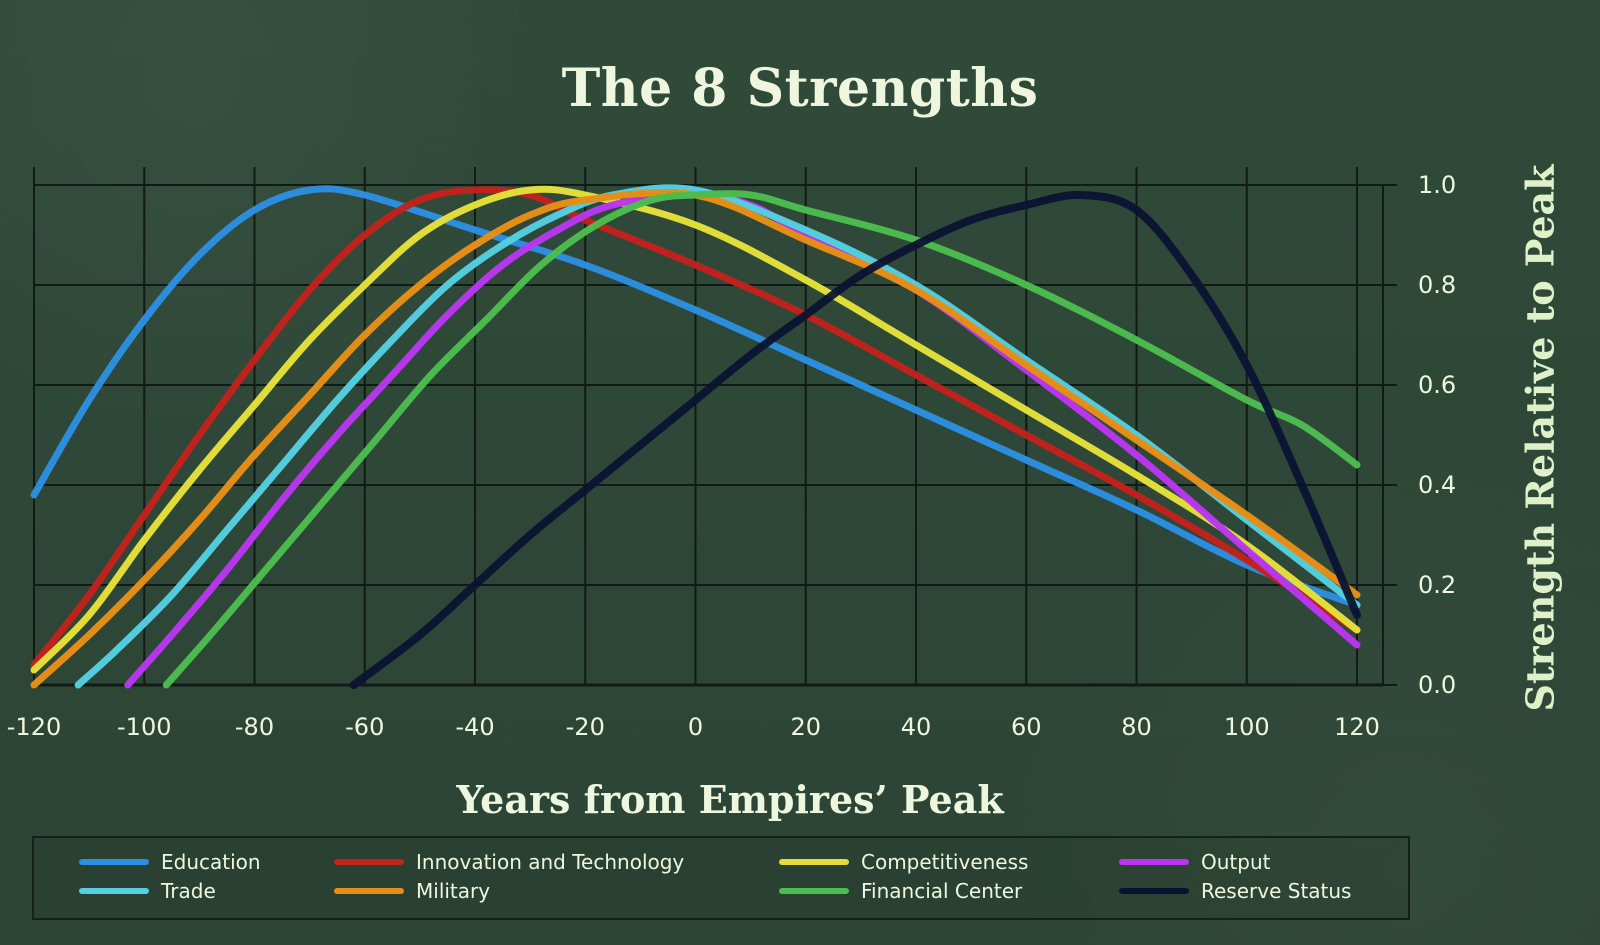 The width and height of the screenshot is (1600, 945). Describe the element at coordinates (188, 891) in the screenshot. I see `legend-label-trade: Trade` at that location.